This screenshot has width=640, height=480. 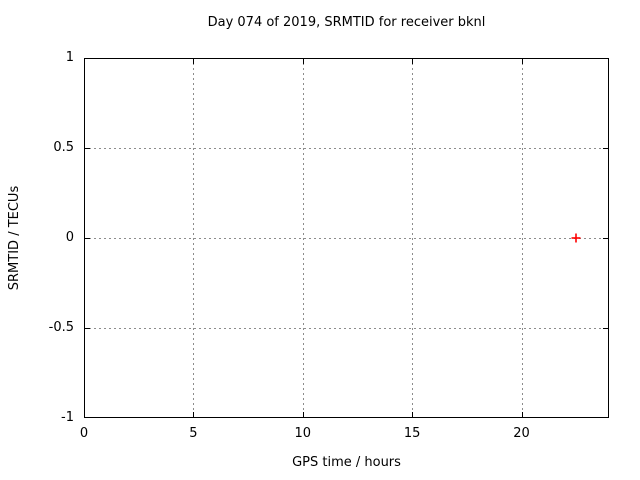 I want to click on plot-border-top, so click(x=346, y=58).